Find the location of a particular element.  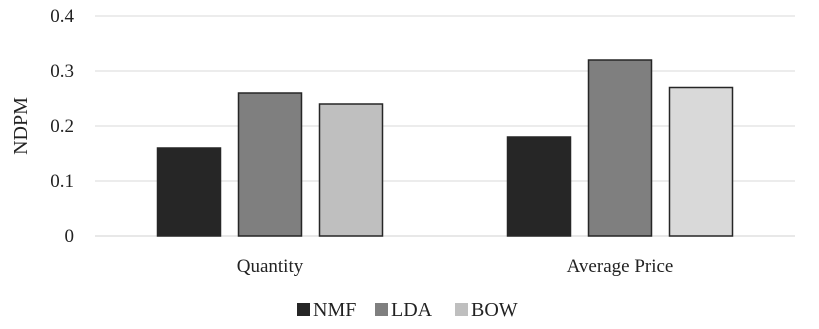

y-axis-ticks: 0 0.1 0.2 0.3 0.4 is located at coordinates (62, 126).